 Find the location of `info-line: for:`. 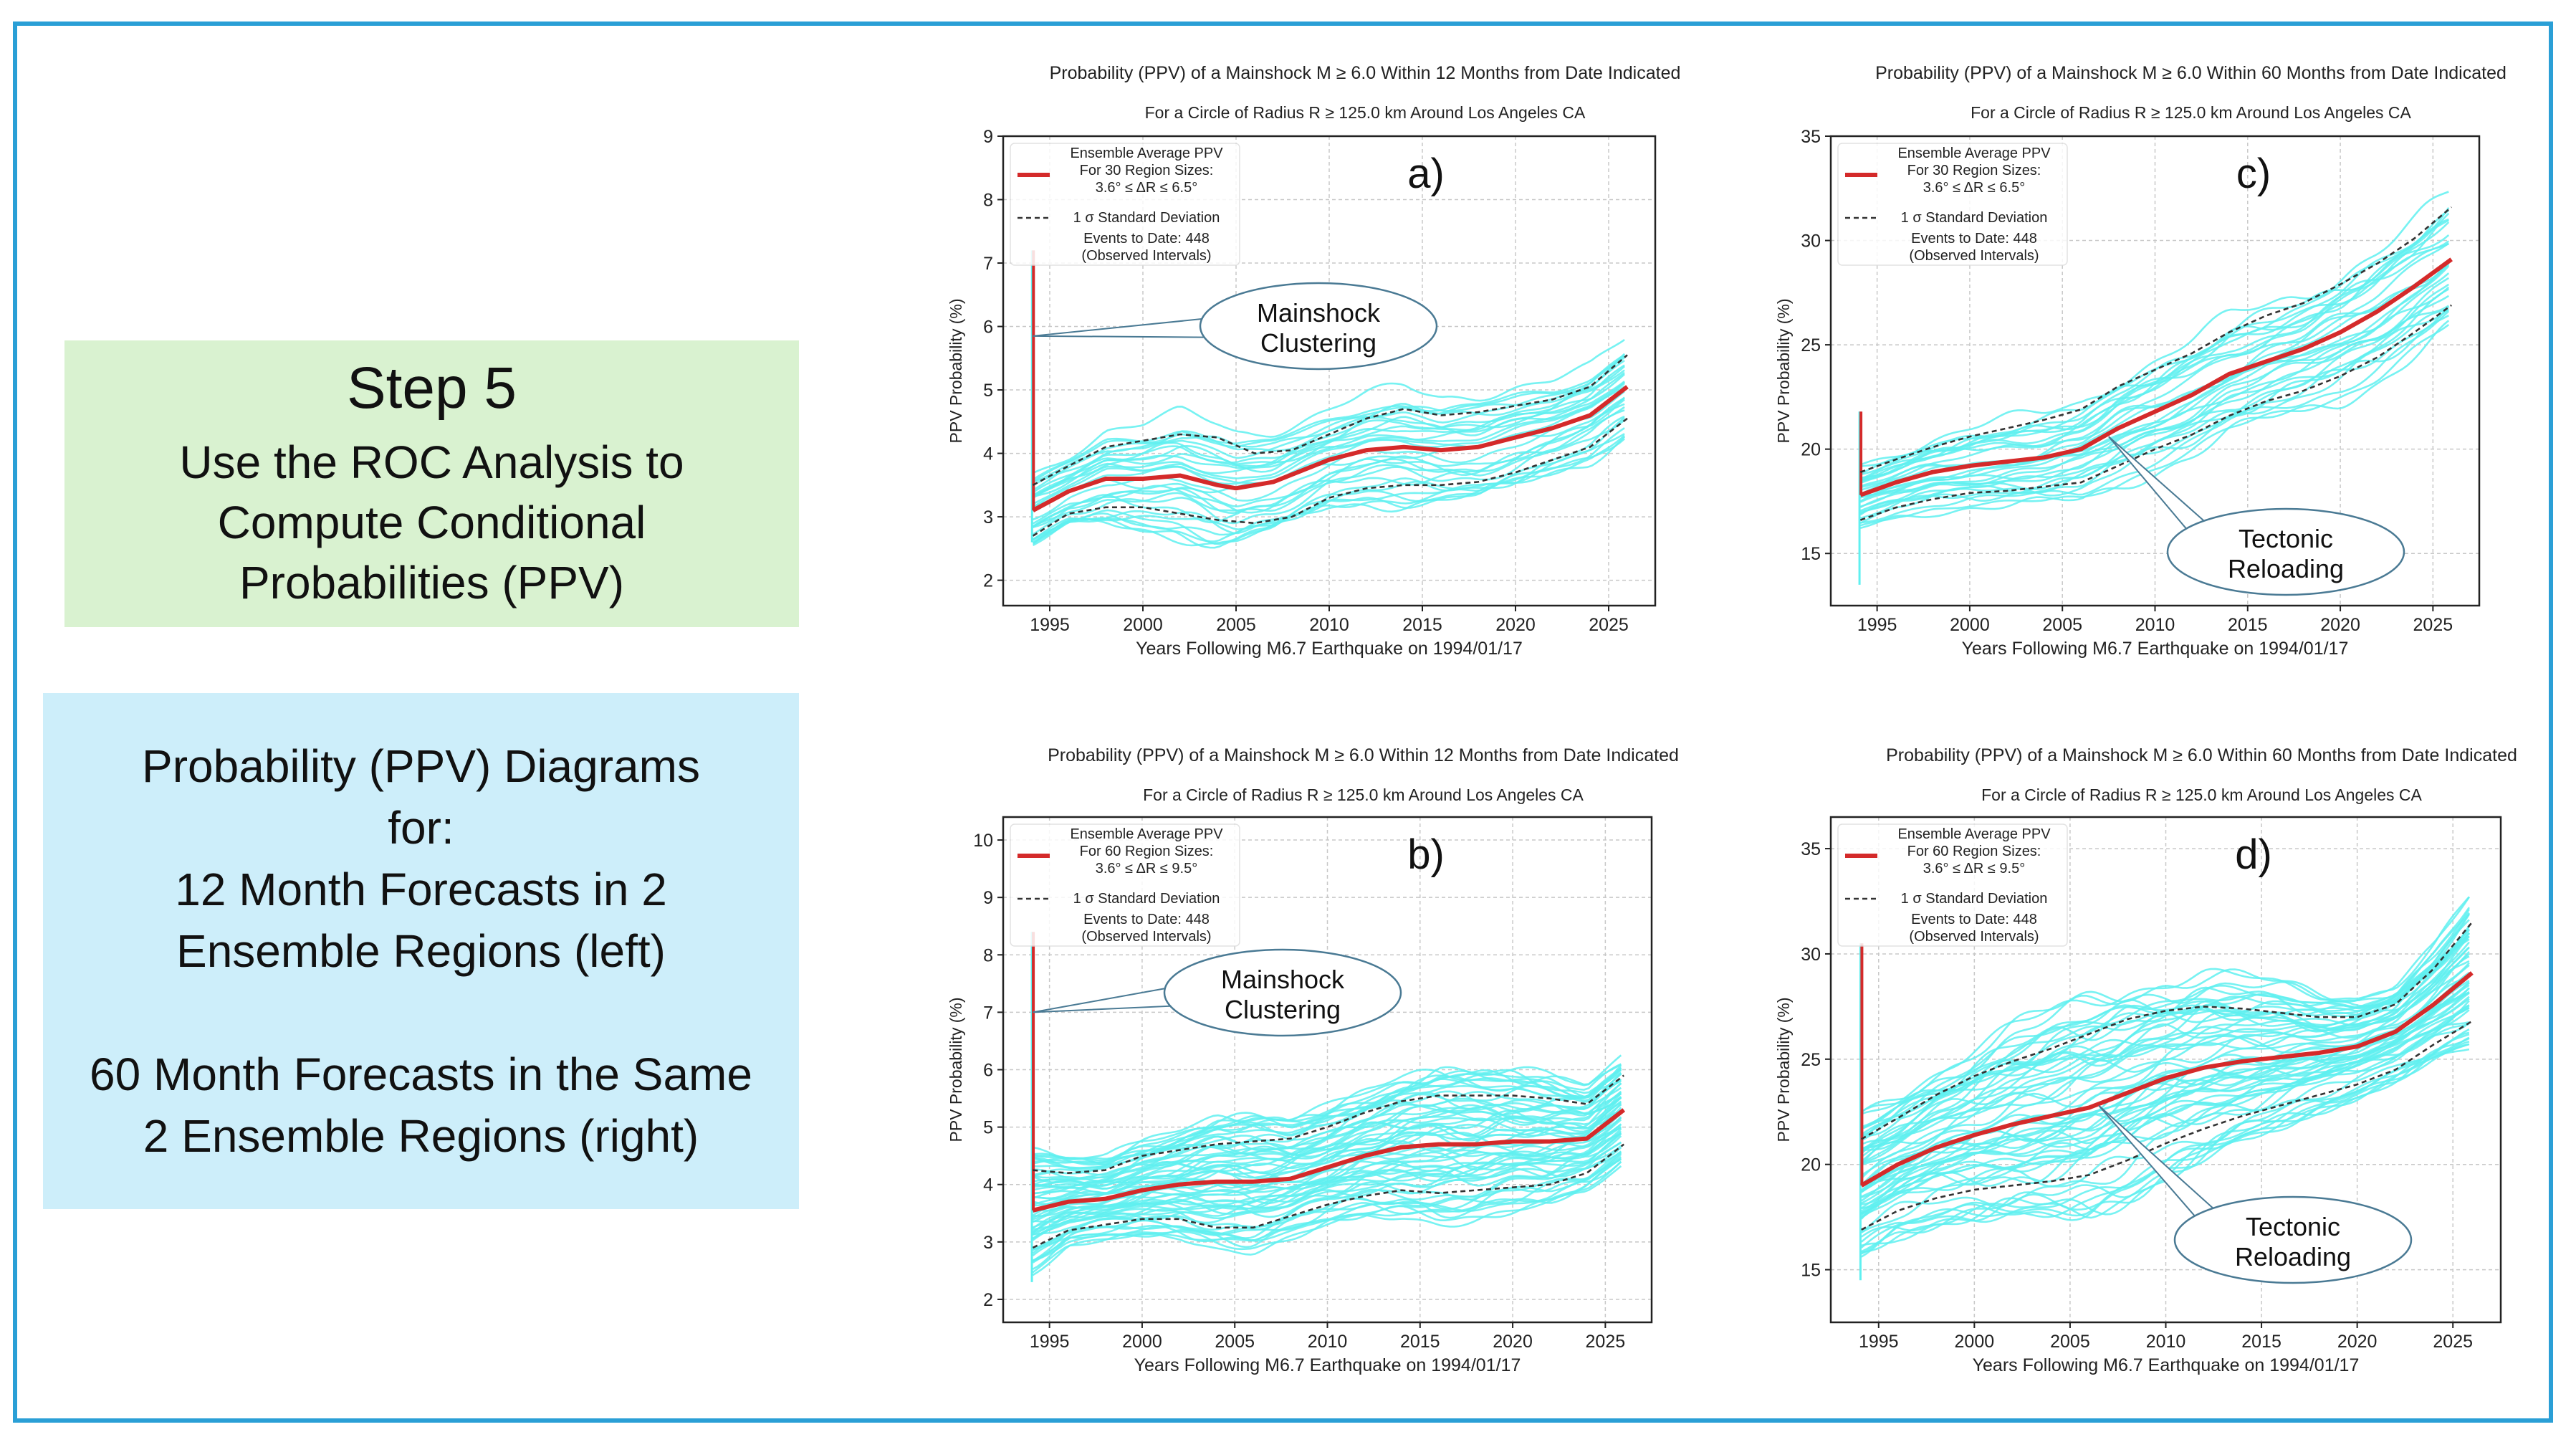

info-line: for: is located at coordinates (421, 828).